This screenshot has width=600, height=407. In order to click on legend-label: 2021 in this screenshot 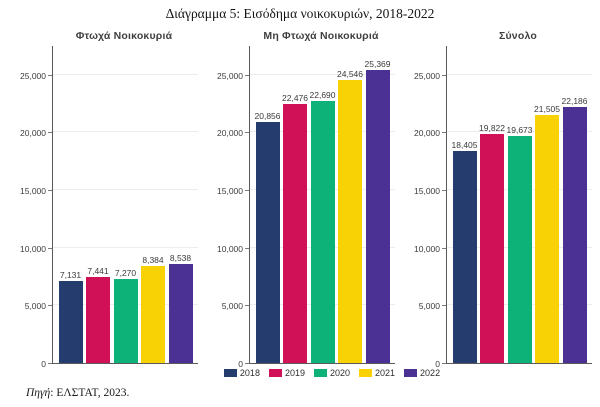, I will do `click(385, 373)`.